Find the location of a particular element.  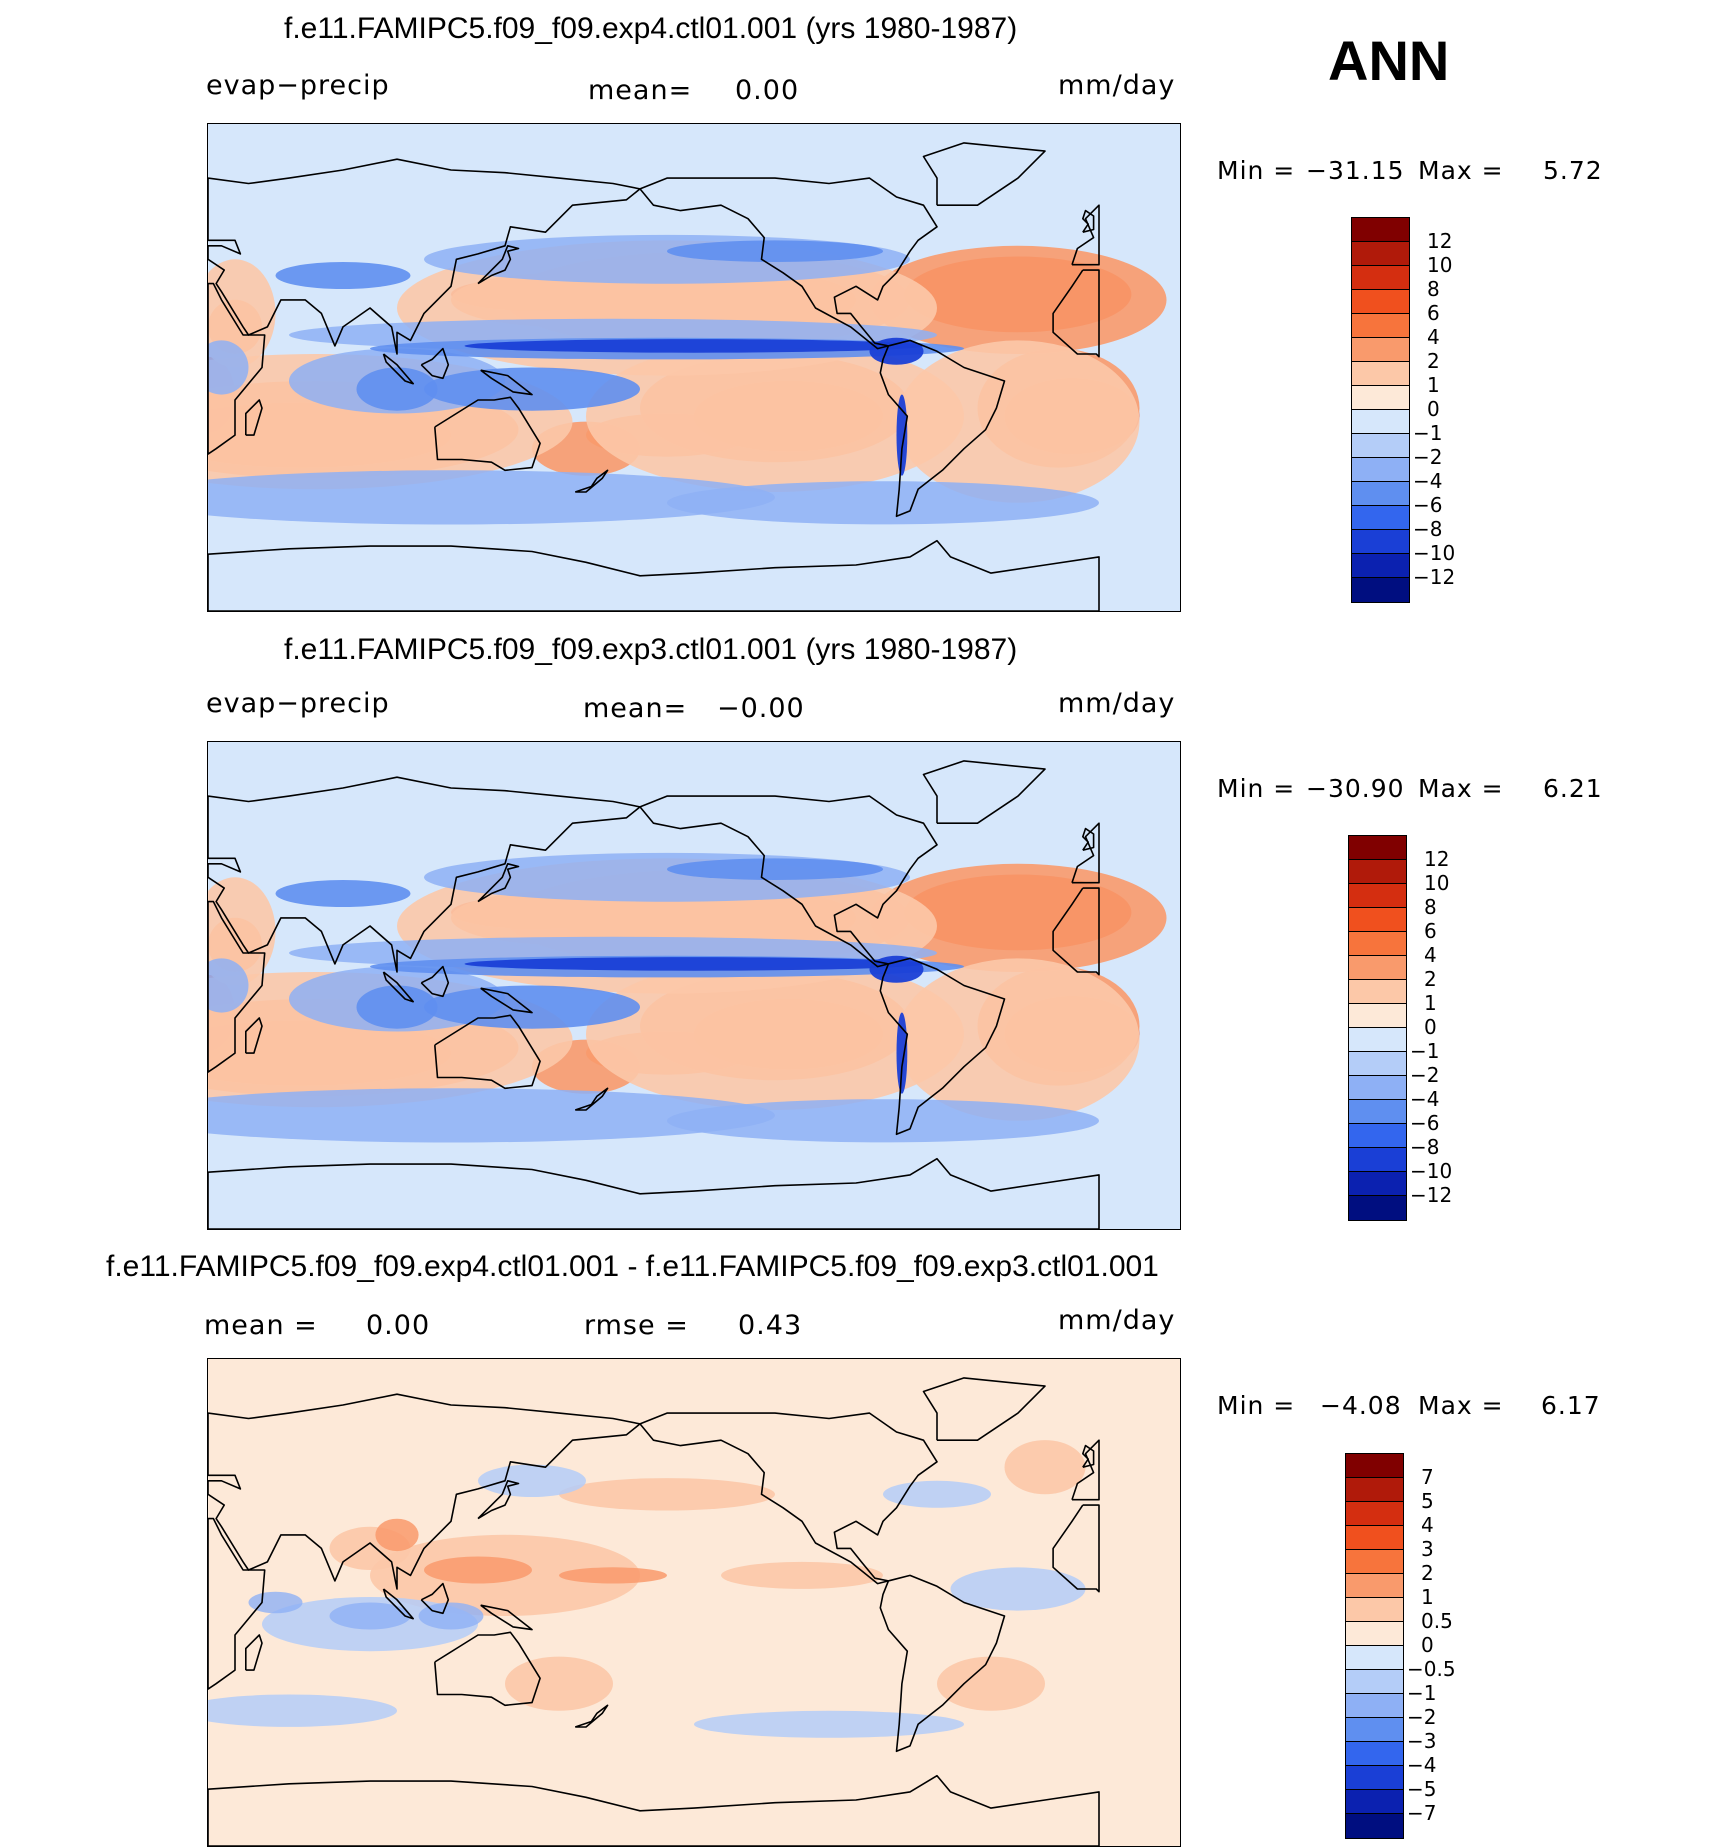

coastline-borneo is located at coordinates (435, 1598).